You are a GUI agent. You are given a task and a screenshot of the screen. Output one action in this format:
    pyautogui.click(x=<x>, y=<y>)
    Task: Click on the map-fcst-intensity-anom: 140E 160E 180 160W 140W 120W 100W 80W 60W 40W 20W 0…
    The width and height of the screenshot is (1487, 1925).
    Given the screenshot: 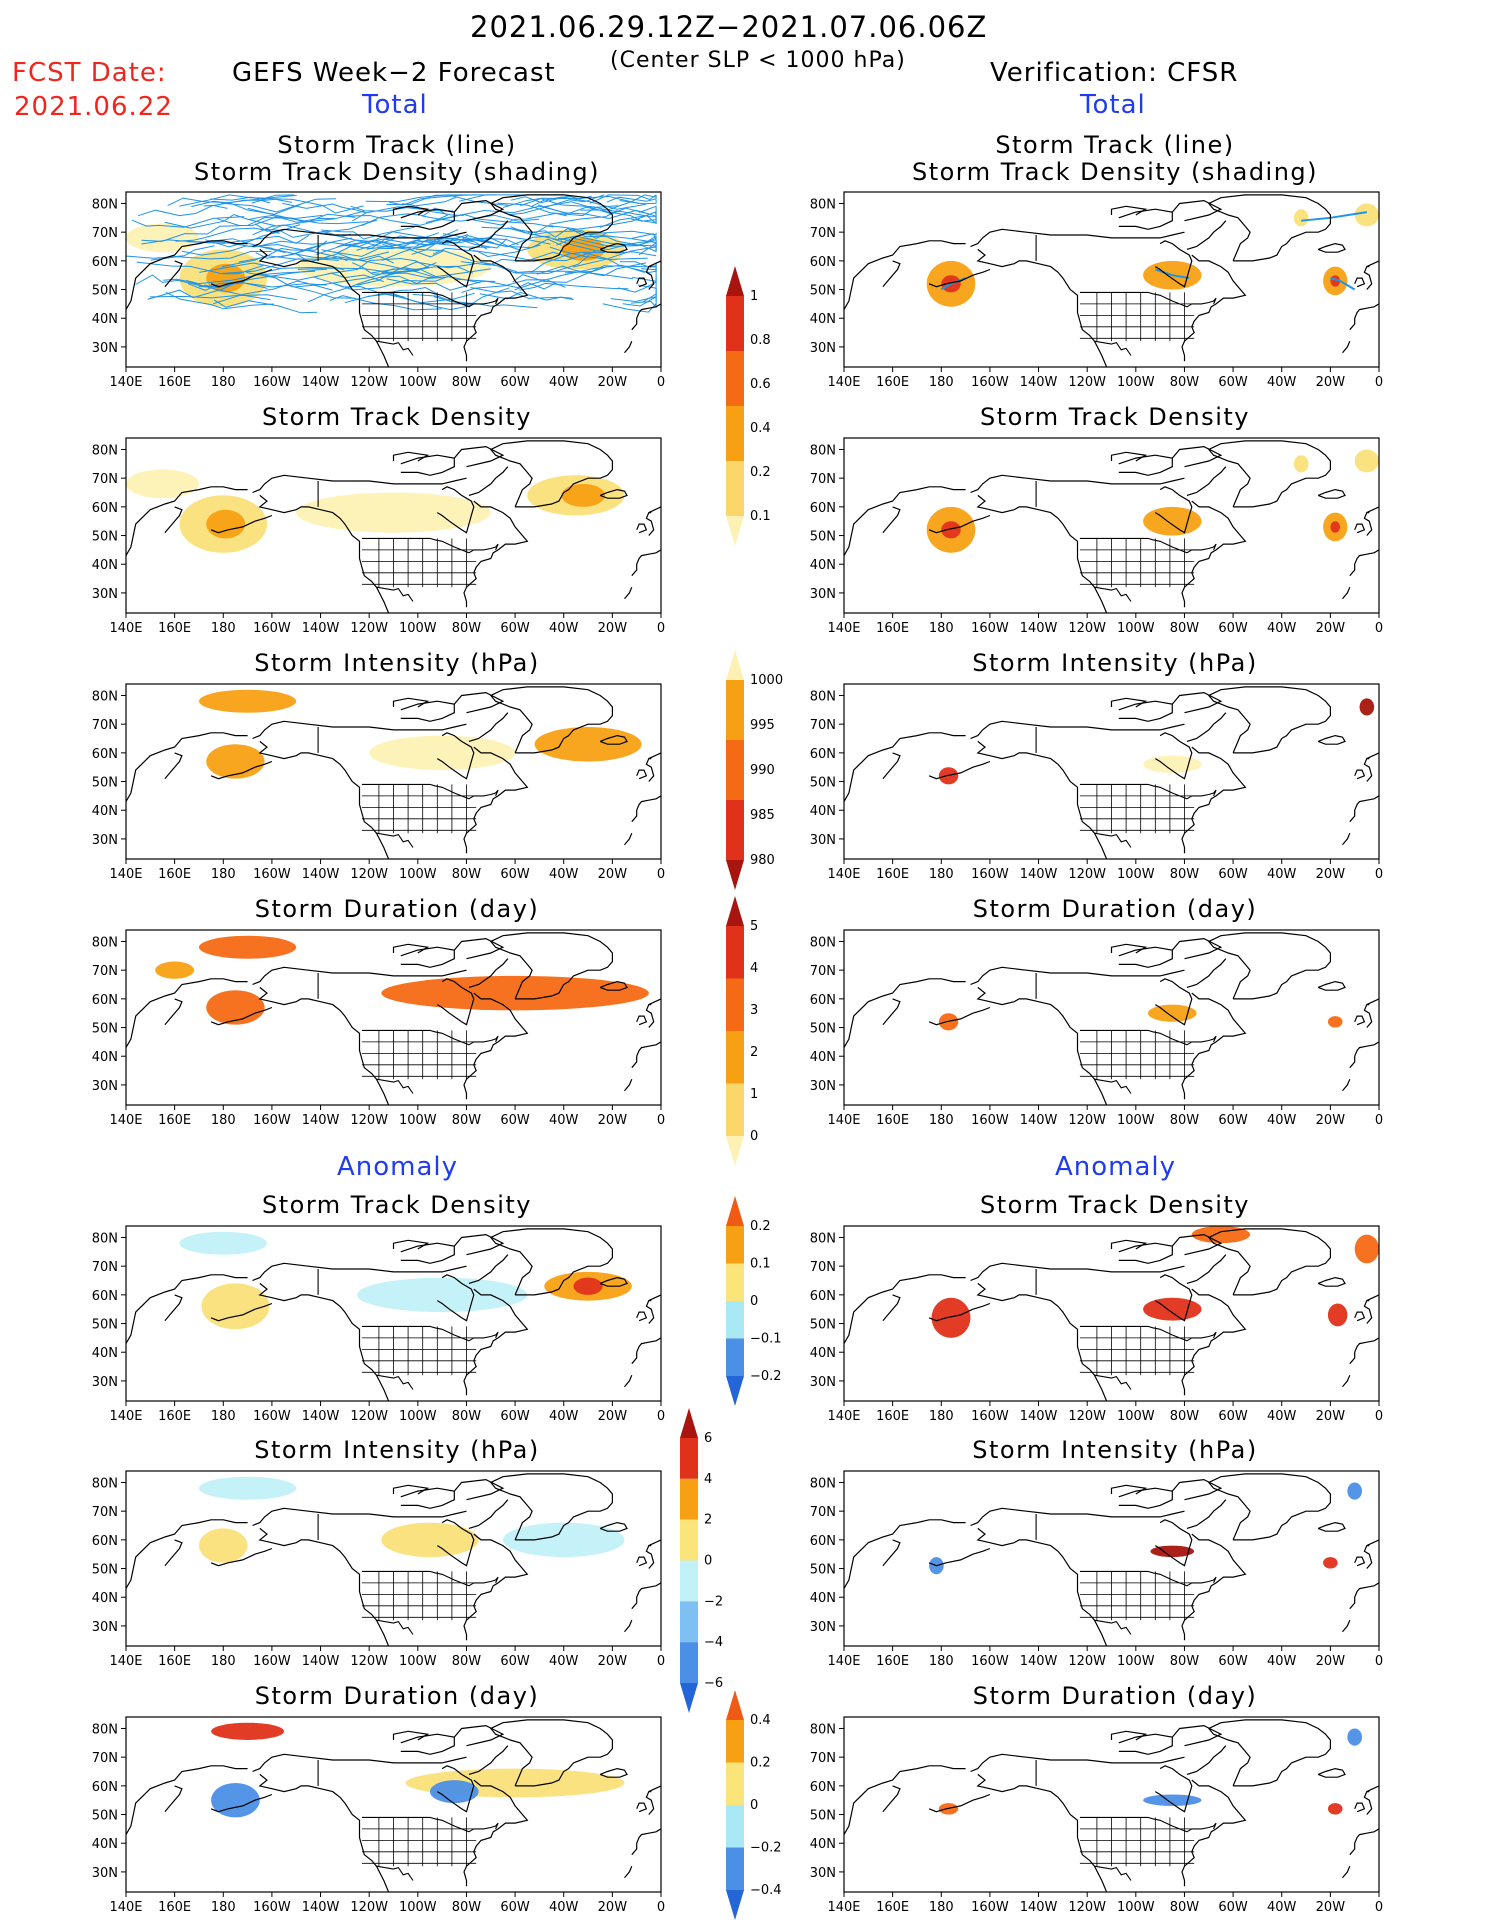 What is the action you would take?
    pyautogui.click(x=378, y=1569)
    